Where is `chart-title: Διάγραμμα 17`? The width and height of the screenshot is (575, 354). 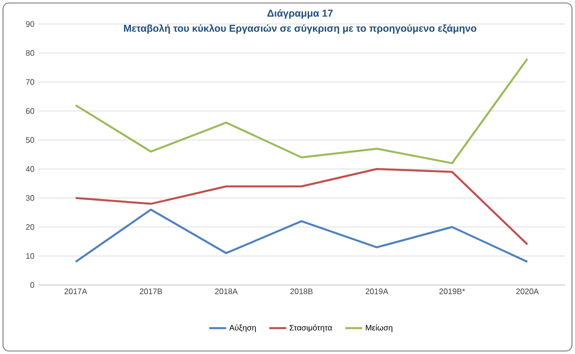 chart-title: Διάγραμμα 17 is located at coordinates (300, 14).